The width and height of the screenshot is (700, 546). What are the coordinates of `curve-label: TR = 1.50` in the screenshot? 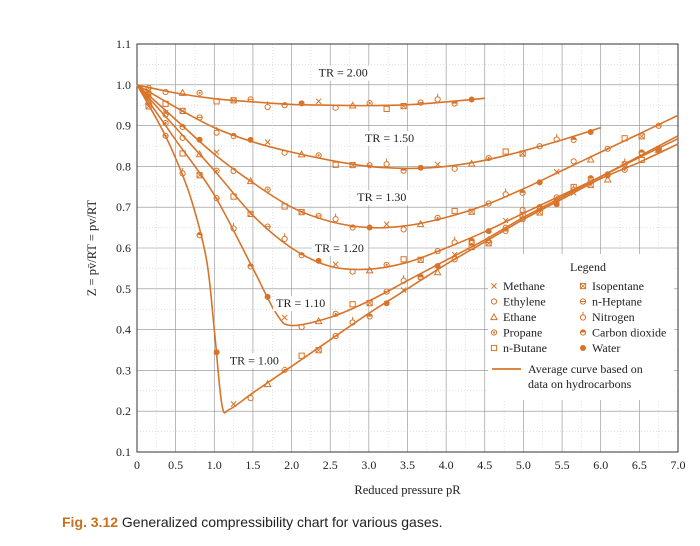 It's located at (389, 138).